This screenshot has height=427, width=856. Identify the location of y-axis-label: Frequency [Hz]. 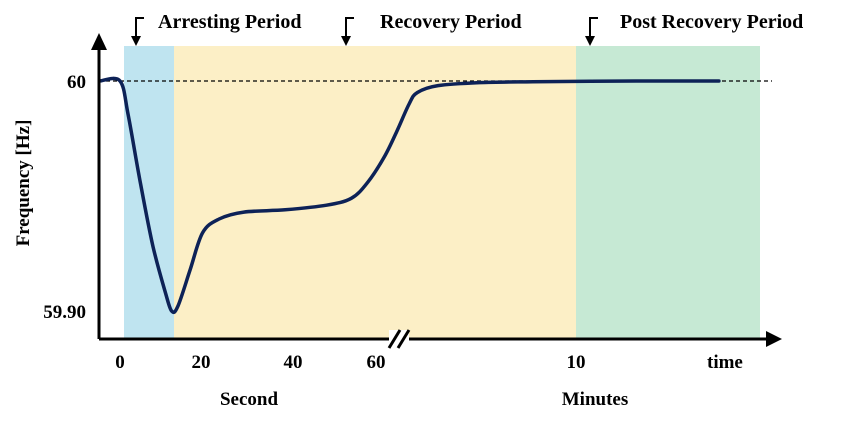
(23, 183).